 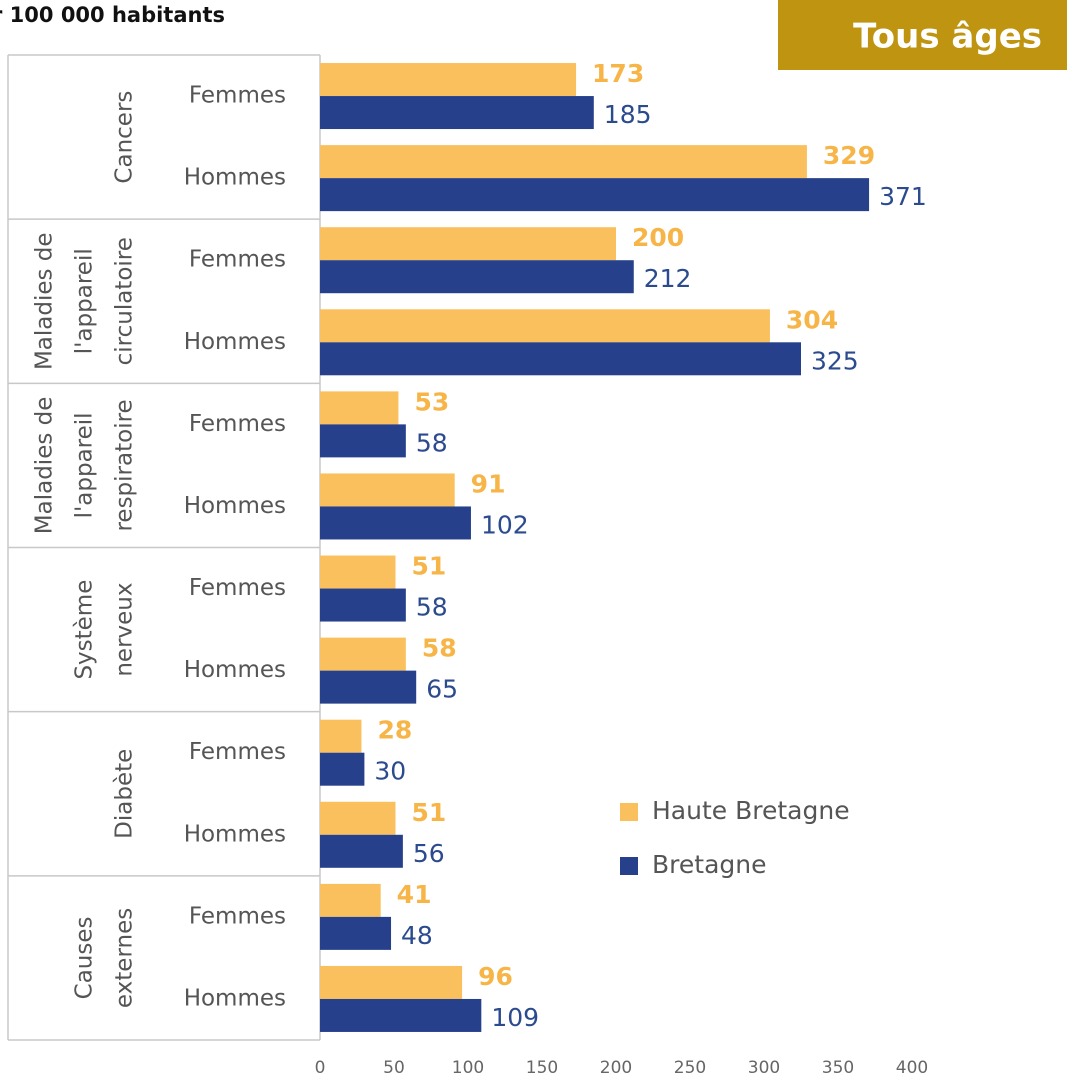 I want to click on data-label: 212, so click(x=668, y=278).